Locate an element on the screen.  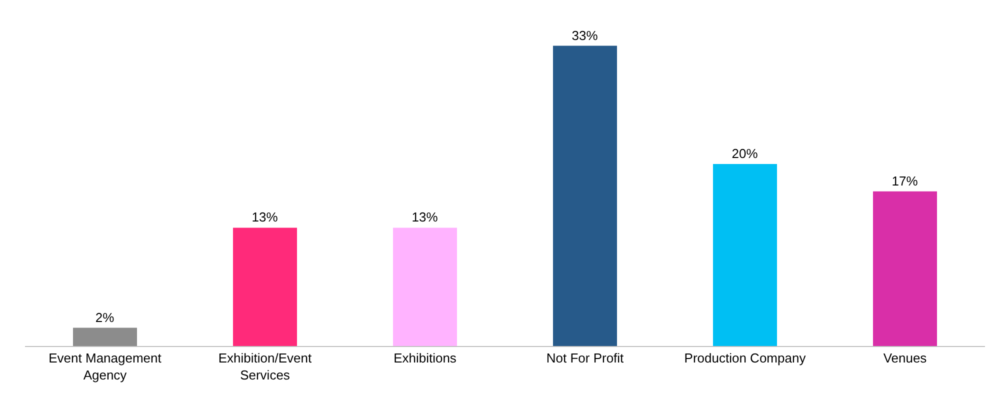
x-tick-label: Exhibitions is located at coordinates (425, 358).